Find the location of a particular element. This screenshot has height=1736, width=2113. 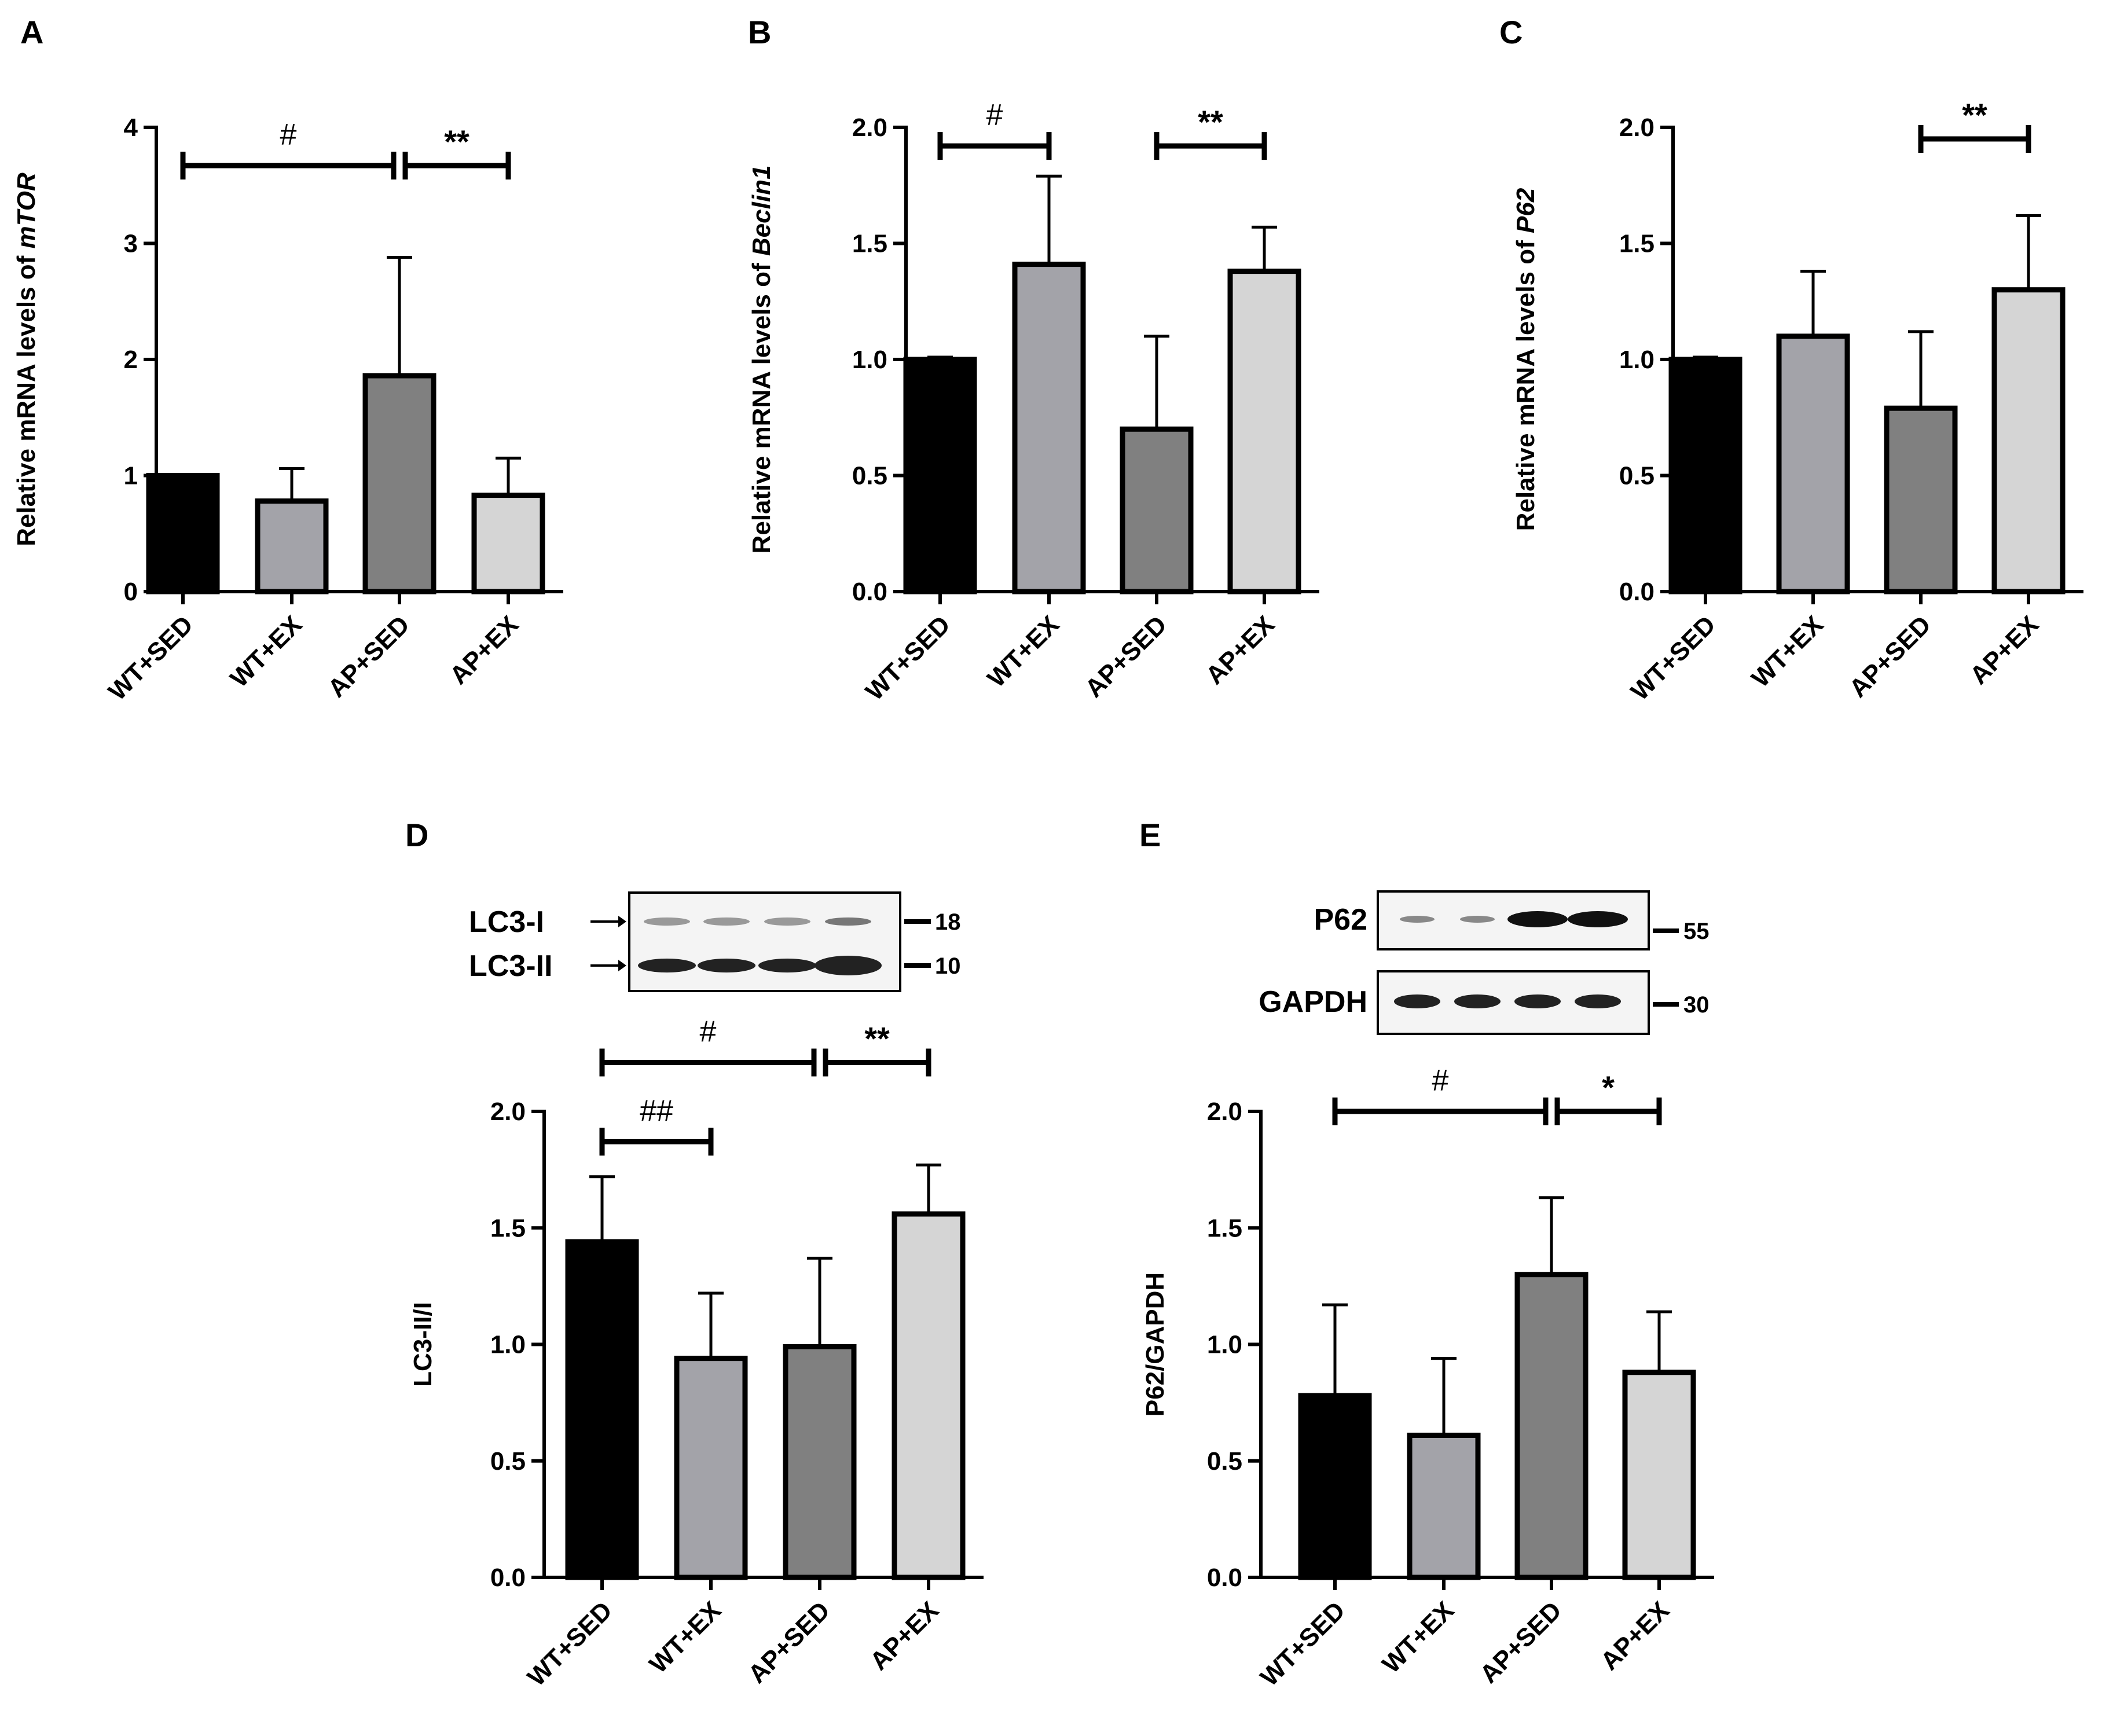

y-tick-label: 4 is located at coordinates (131, 127).